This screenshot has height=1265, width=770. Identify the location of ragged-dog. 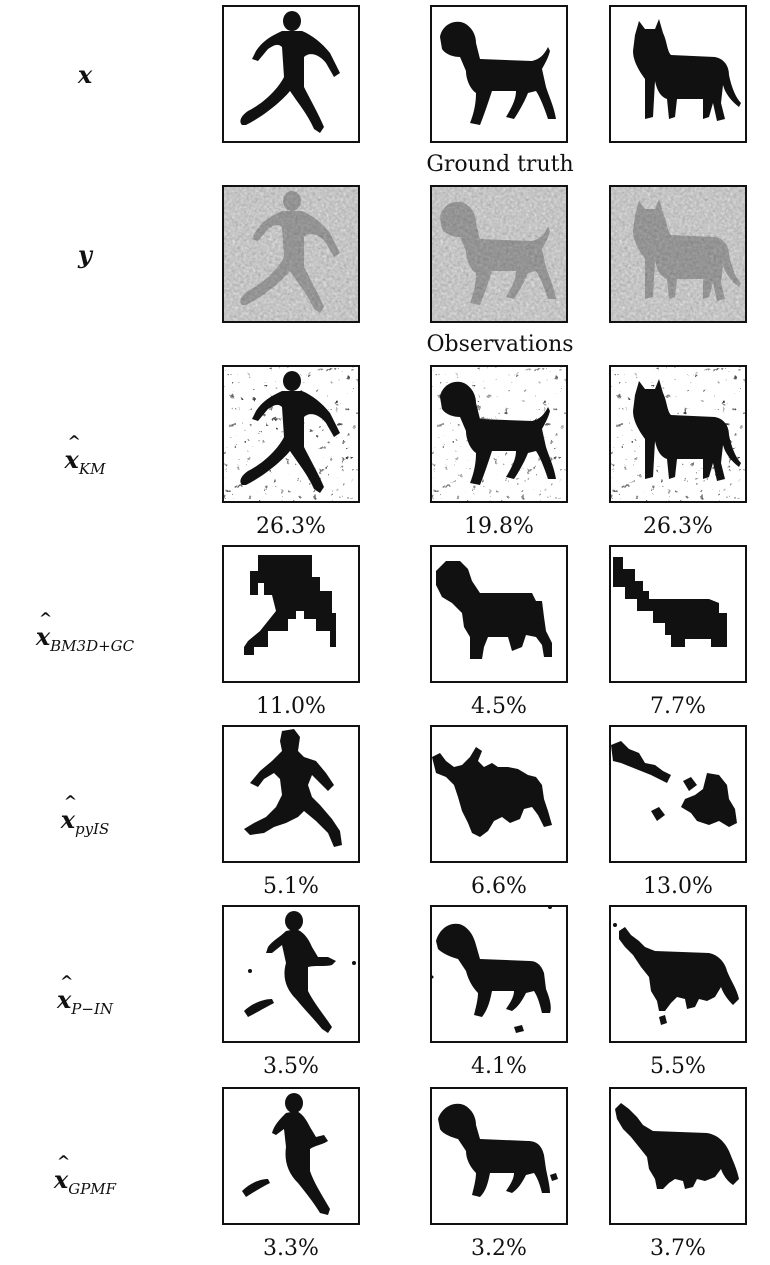
(492, 792).